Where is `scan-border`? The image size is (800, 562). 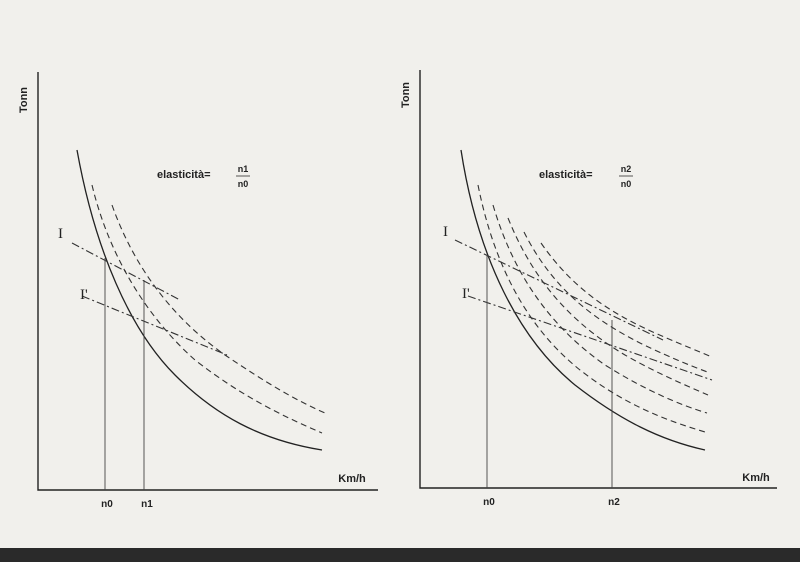
scan-border is located at coordinates (400, 555).